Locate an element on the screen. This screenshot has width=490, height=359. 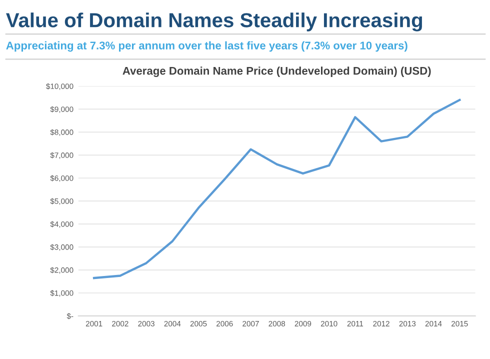
chart-subtitle: Appreciating at 7.3% per annum over the last five years (7.3% over 10 years) is located at coordinates (207, 46).